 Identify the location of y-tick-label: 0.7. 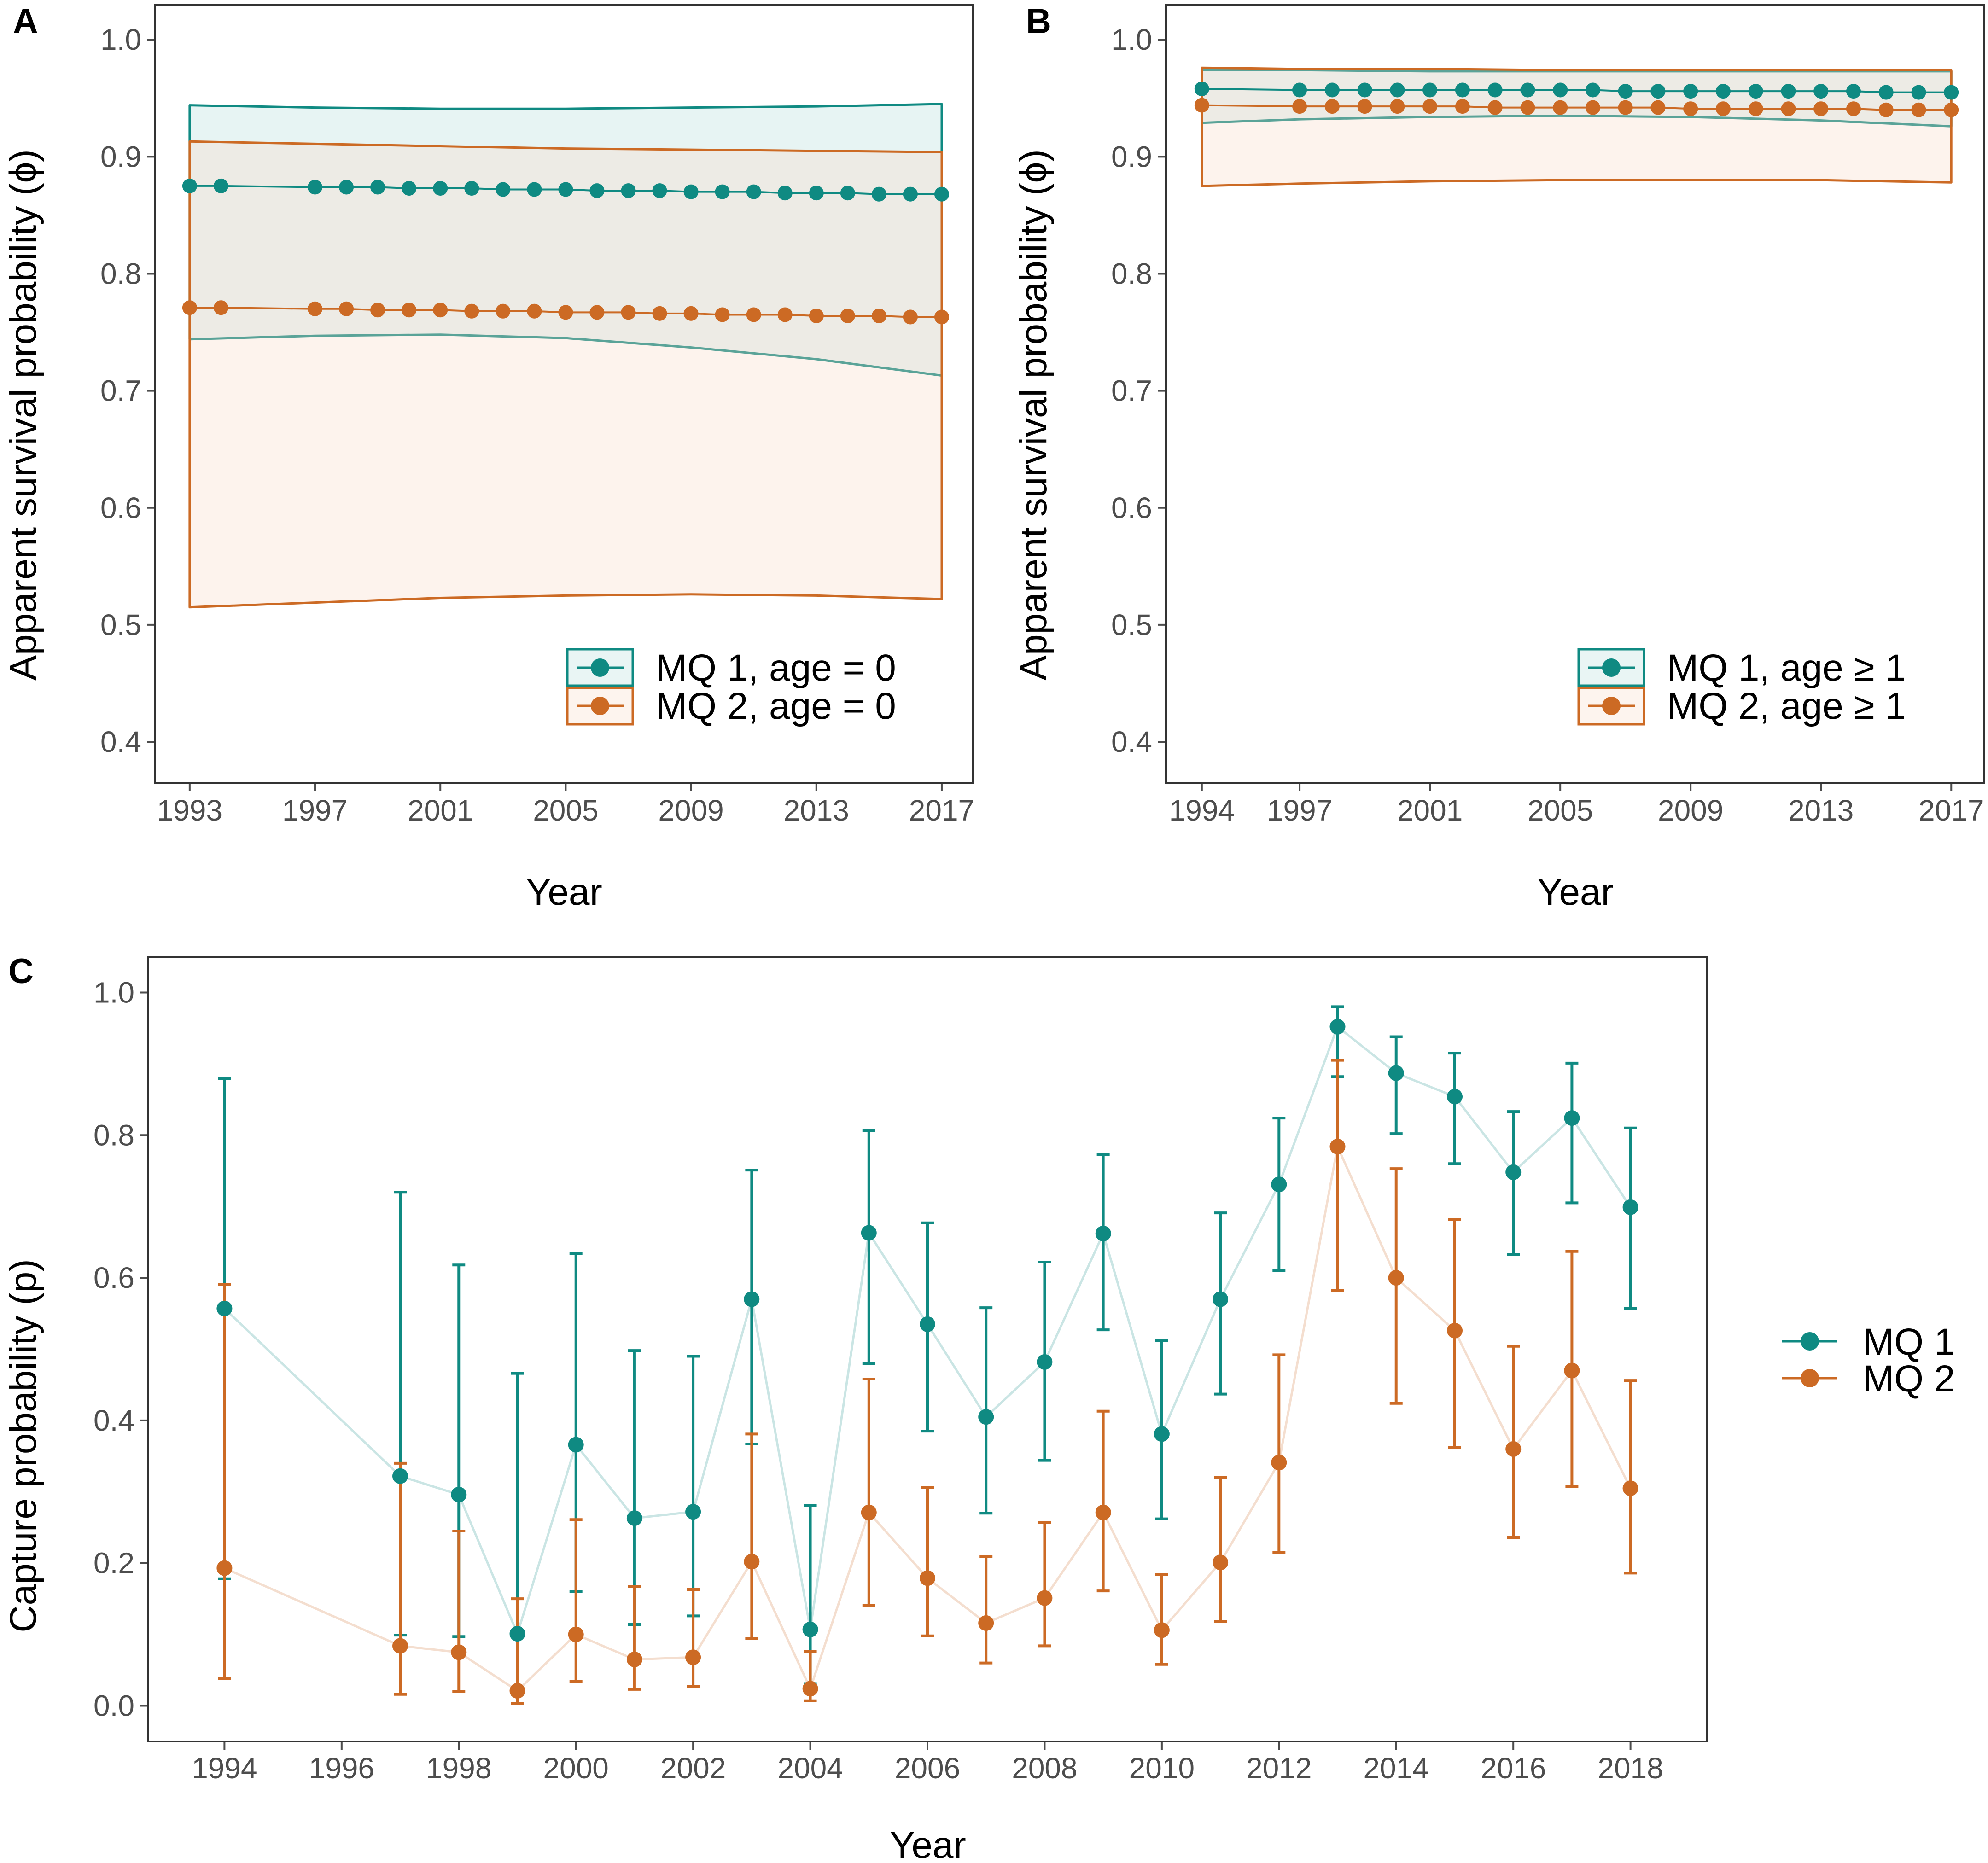
(1132, 391).